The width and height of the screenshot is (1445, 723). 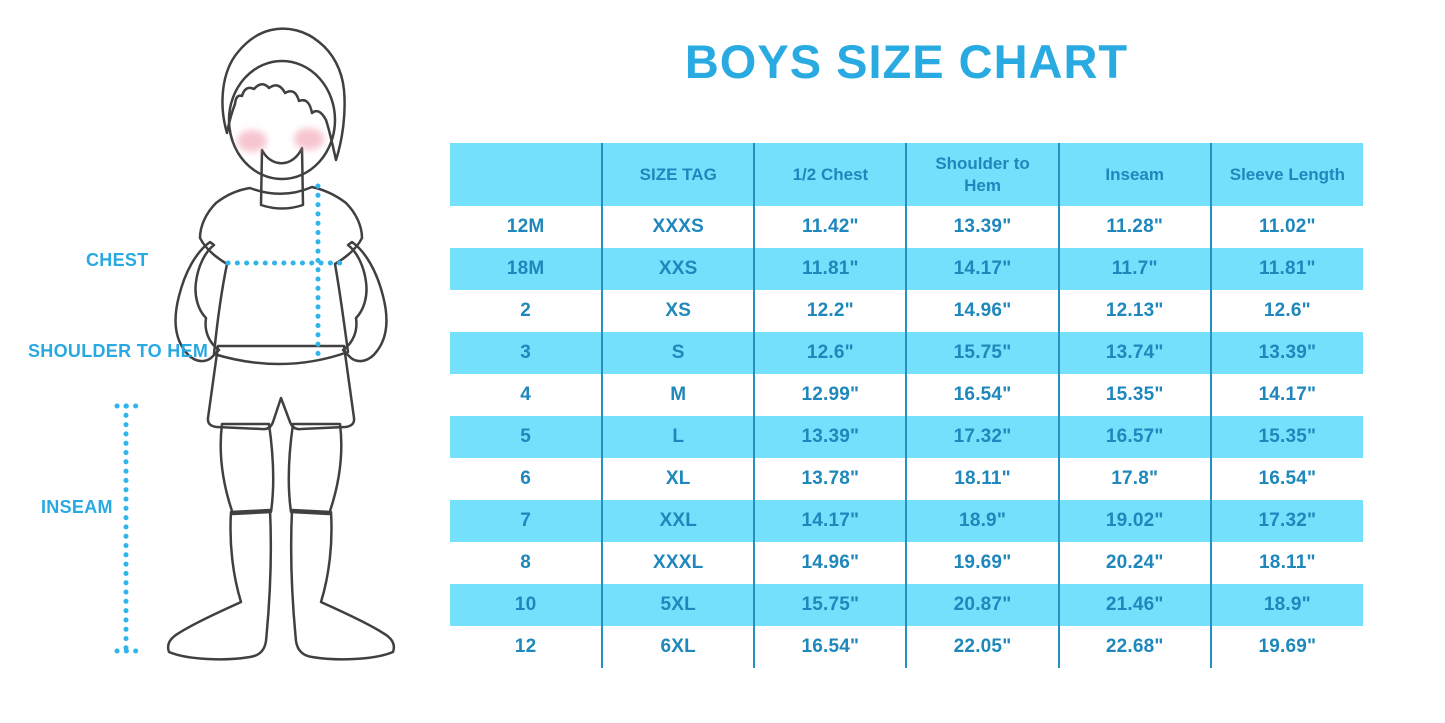 I want to click on size-cell: 4, so click(x=525, y=394).